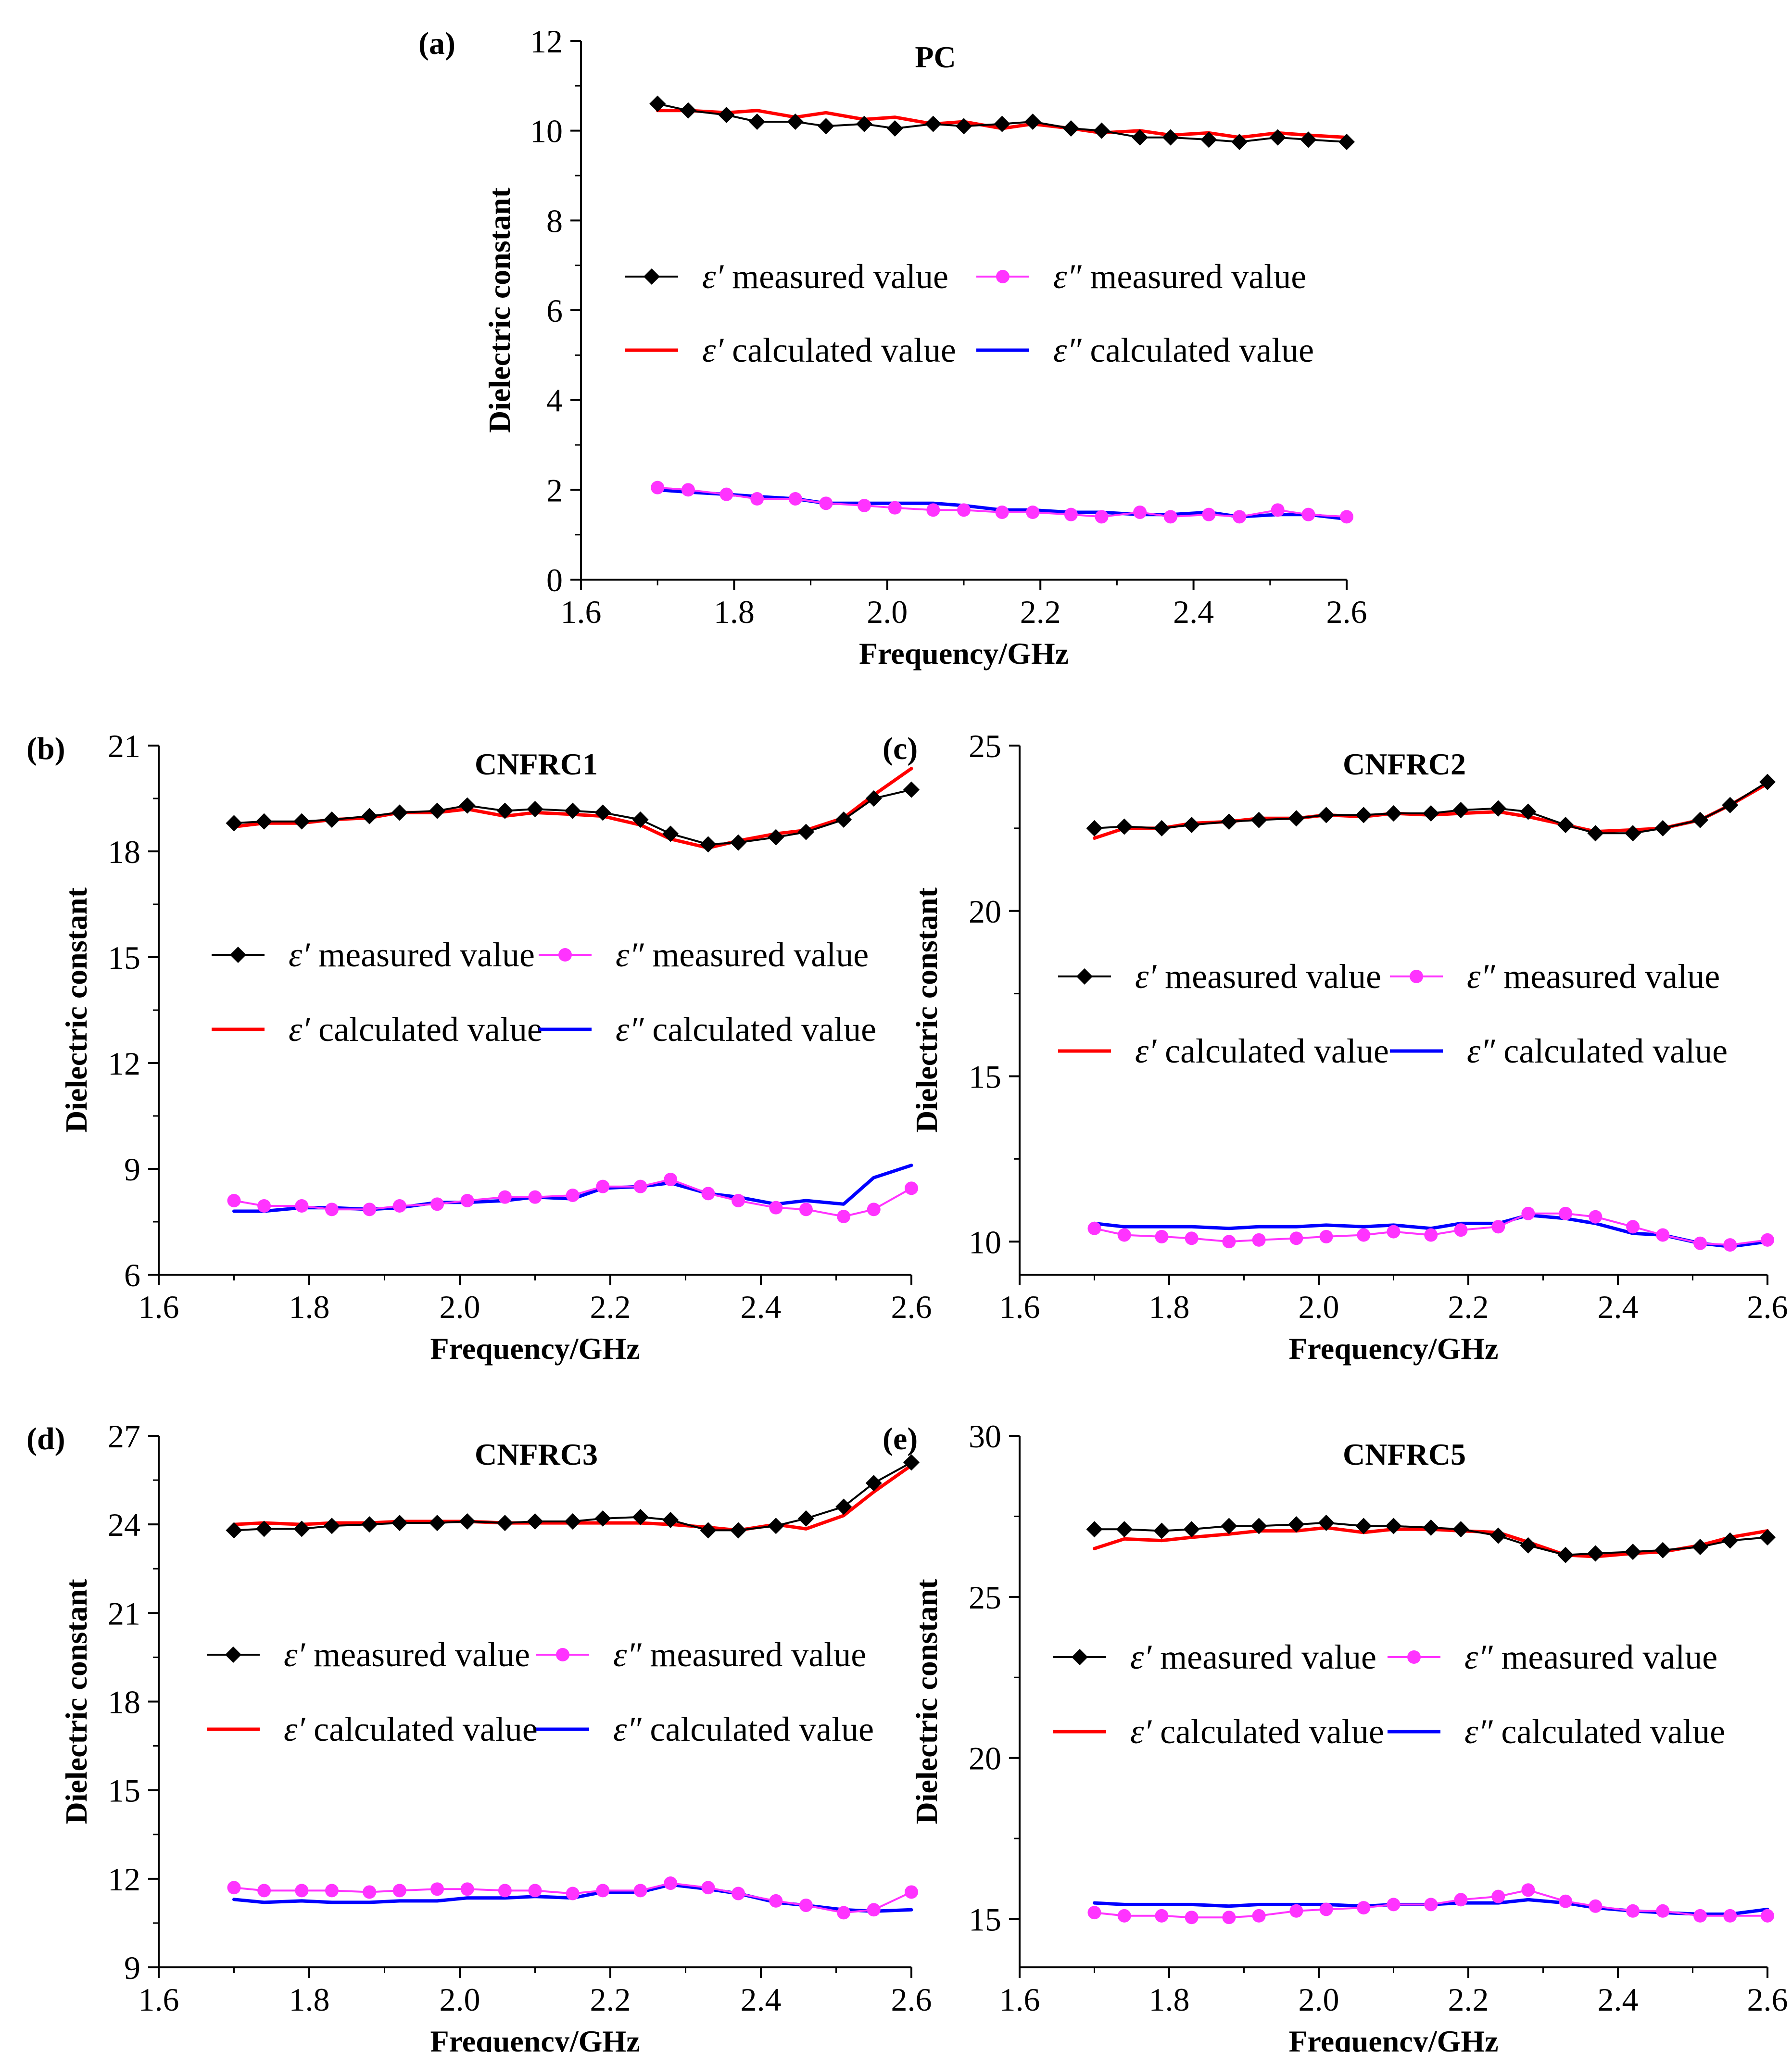 This screenshot has height=2052, width=1792. What do you see at coordinates (124, 1436) in the screenshot?
I see `y-tick-label: 27` at bounding box center [124, 1436].